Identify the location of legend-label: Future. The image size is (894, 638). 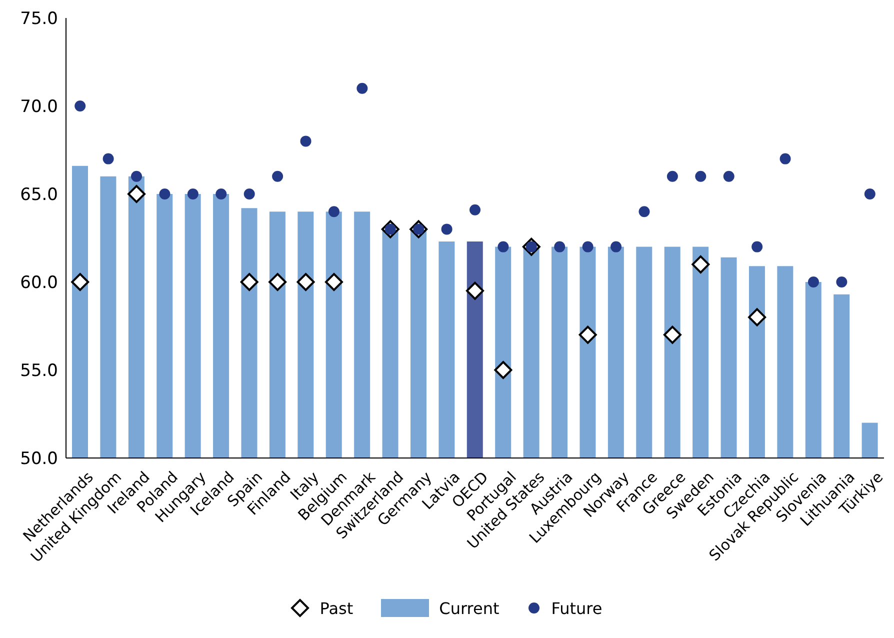
(576, 608).